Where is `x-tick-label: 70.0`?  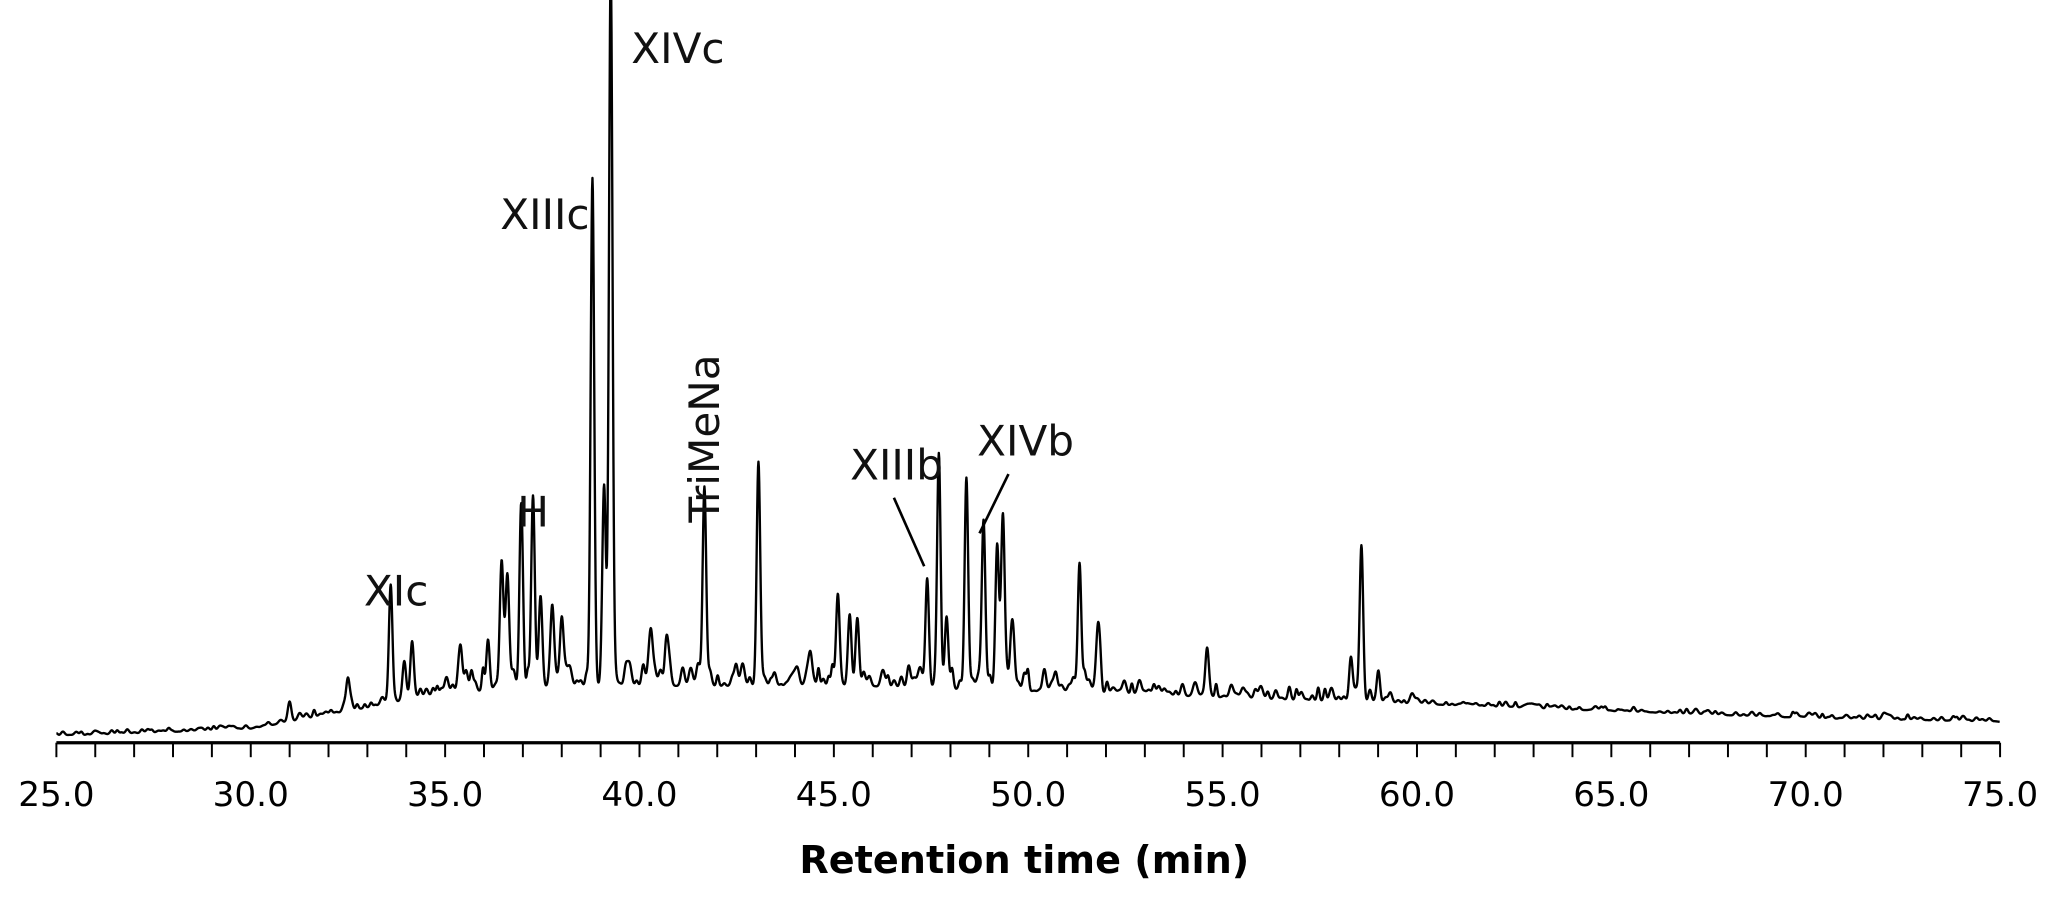
x-tick-label: 70.0 is located at coordinates (1806, 795).